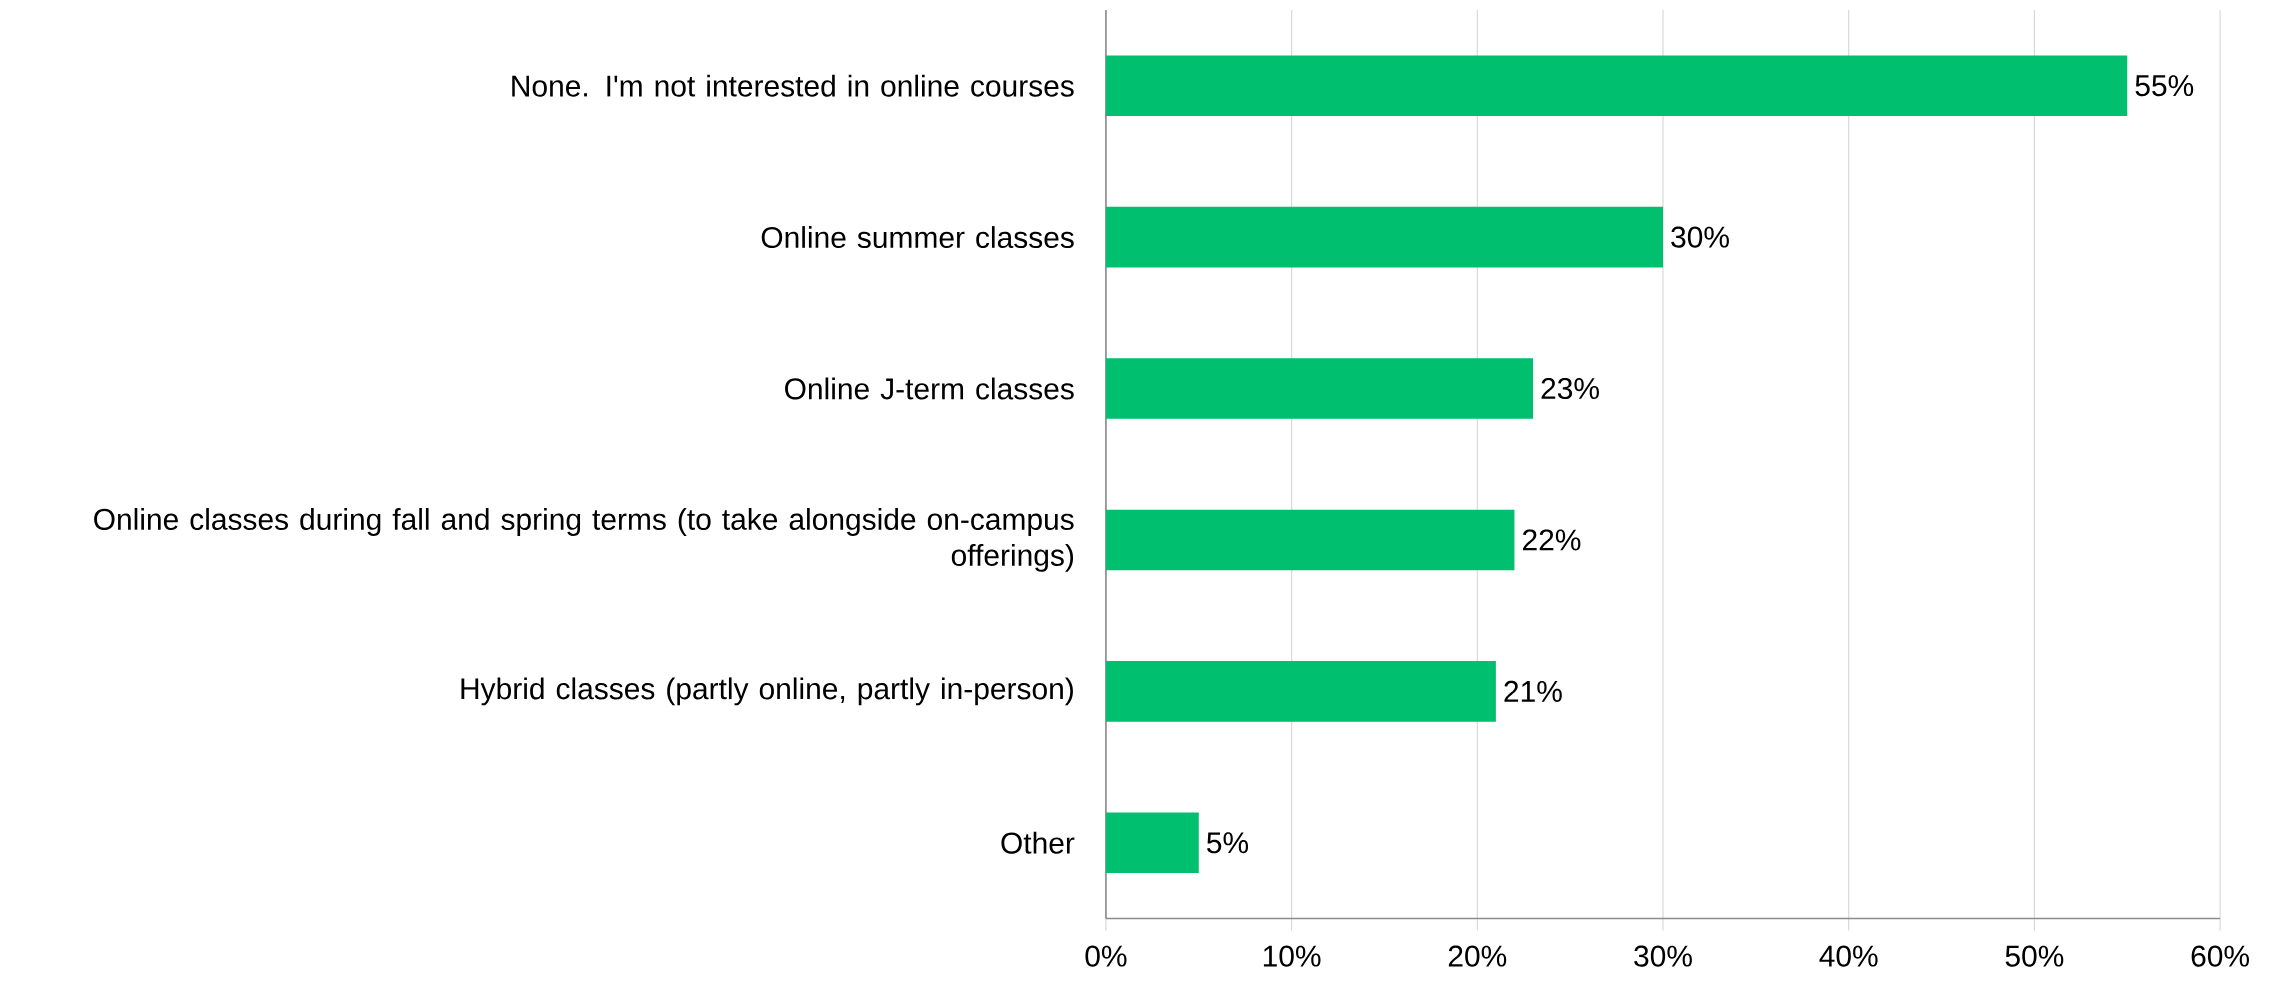  What do you see at coordinates (1477, 956) in the screenshot?
I see `x-tick-label: 20%` at bounding box center [1477, 956].